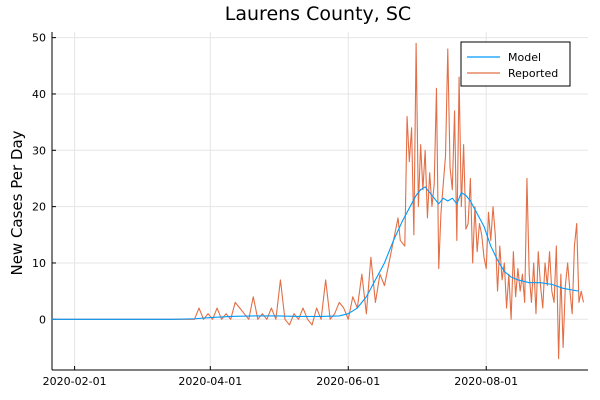 This screenshot has height=400, width=600. What do you see at coordinates (210, 381) in the screenshot?
I see `x-tick-label: 2020-04-01` at bounding box center [210, 381].